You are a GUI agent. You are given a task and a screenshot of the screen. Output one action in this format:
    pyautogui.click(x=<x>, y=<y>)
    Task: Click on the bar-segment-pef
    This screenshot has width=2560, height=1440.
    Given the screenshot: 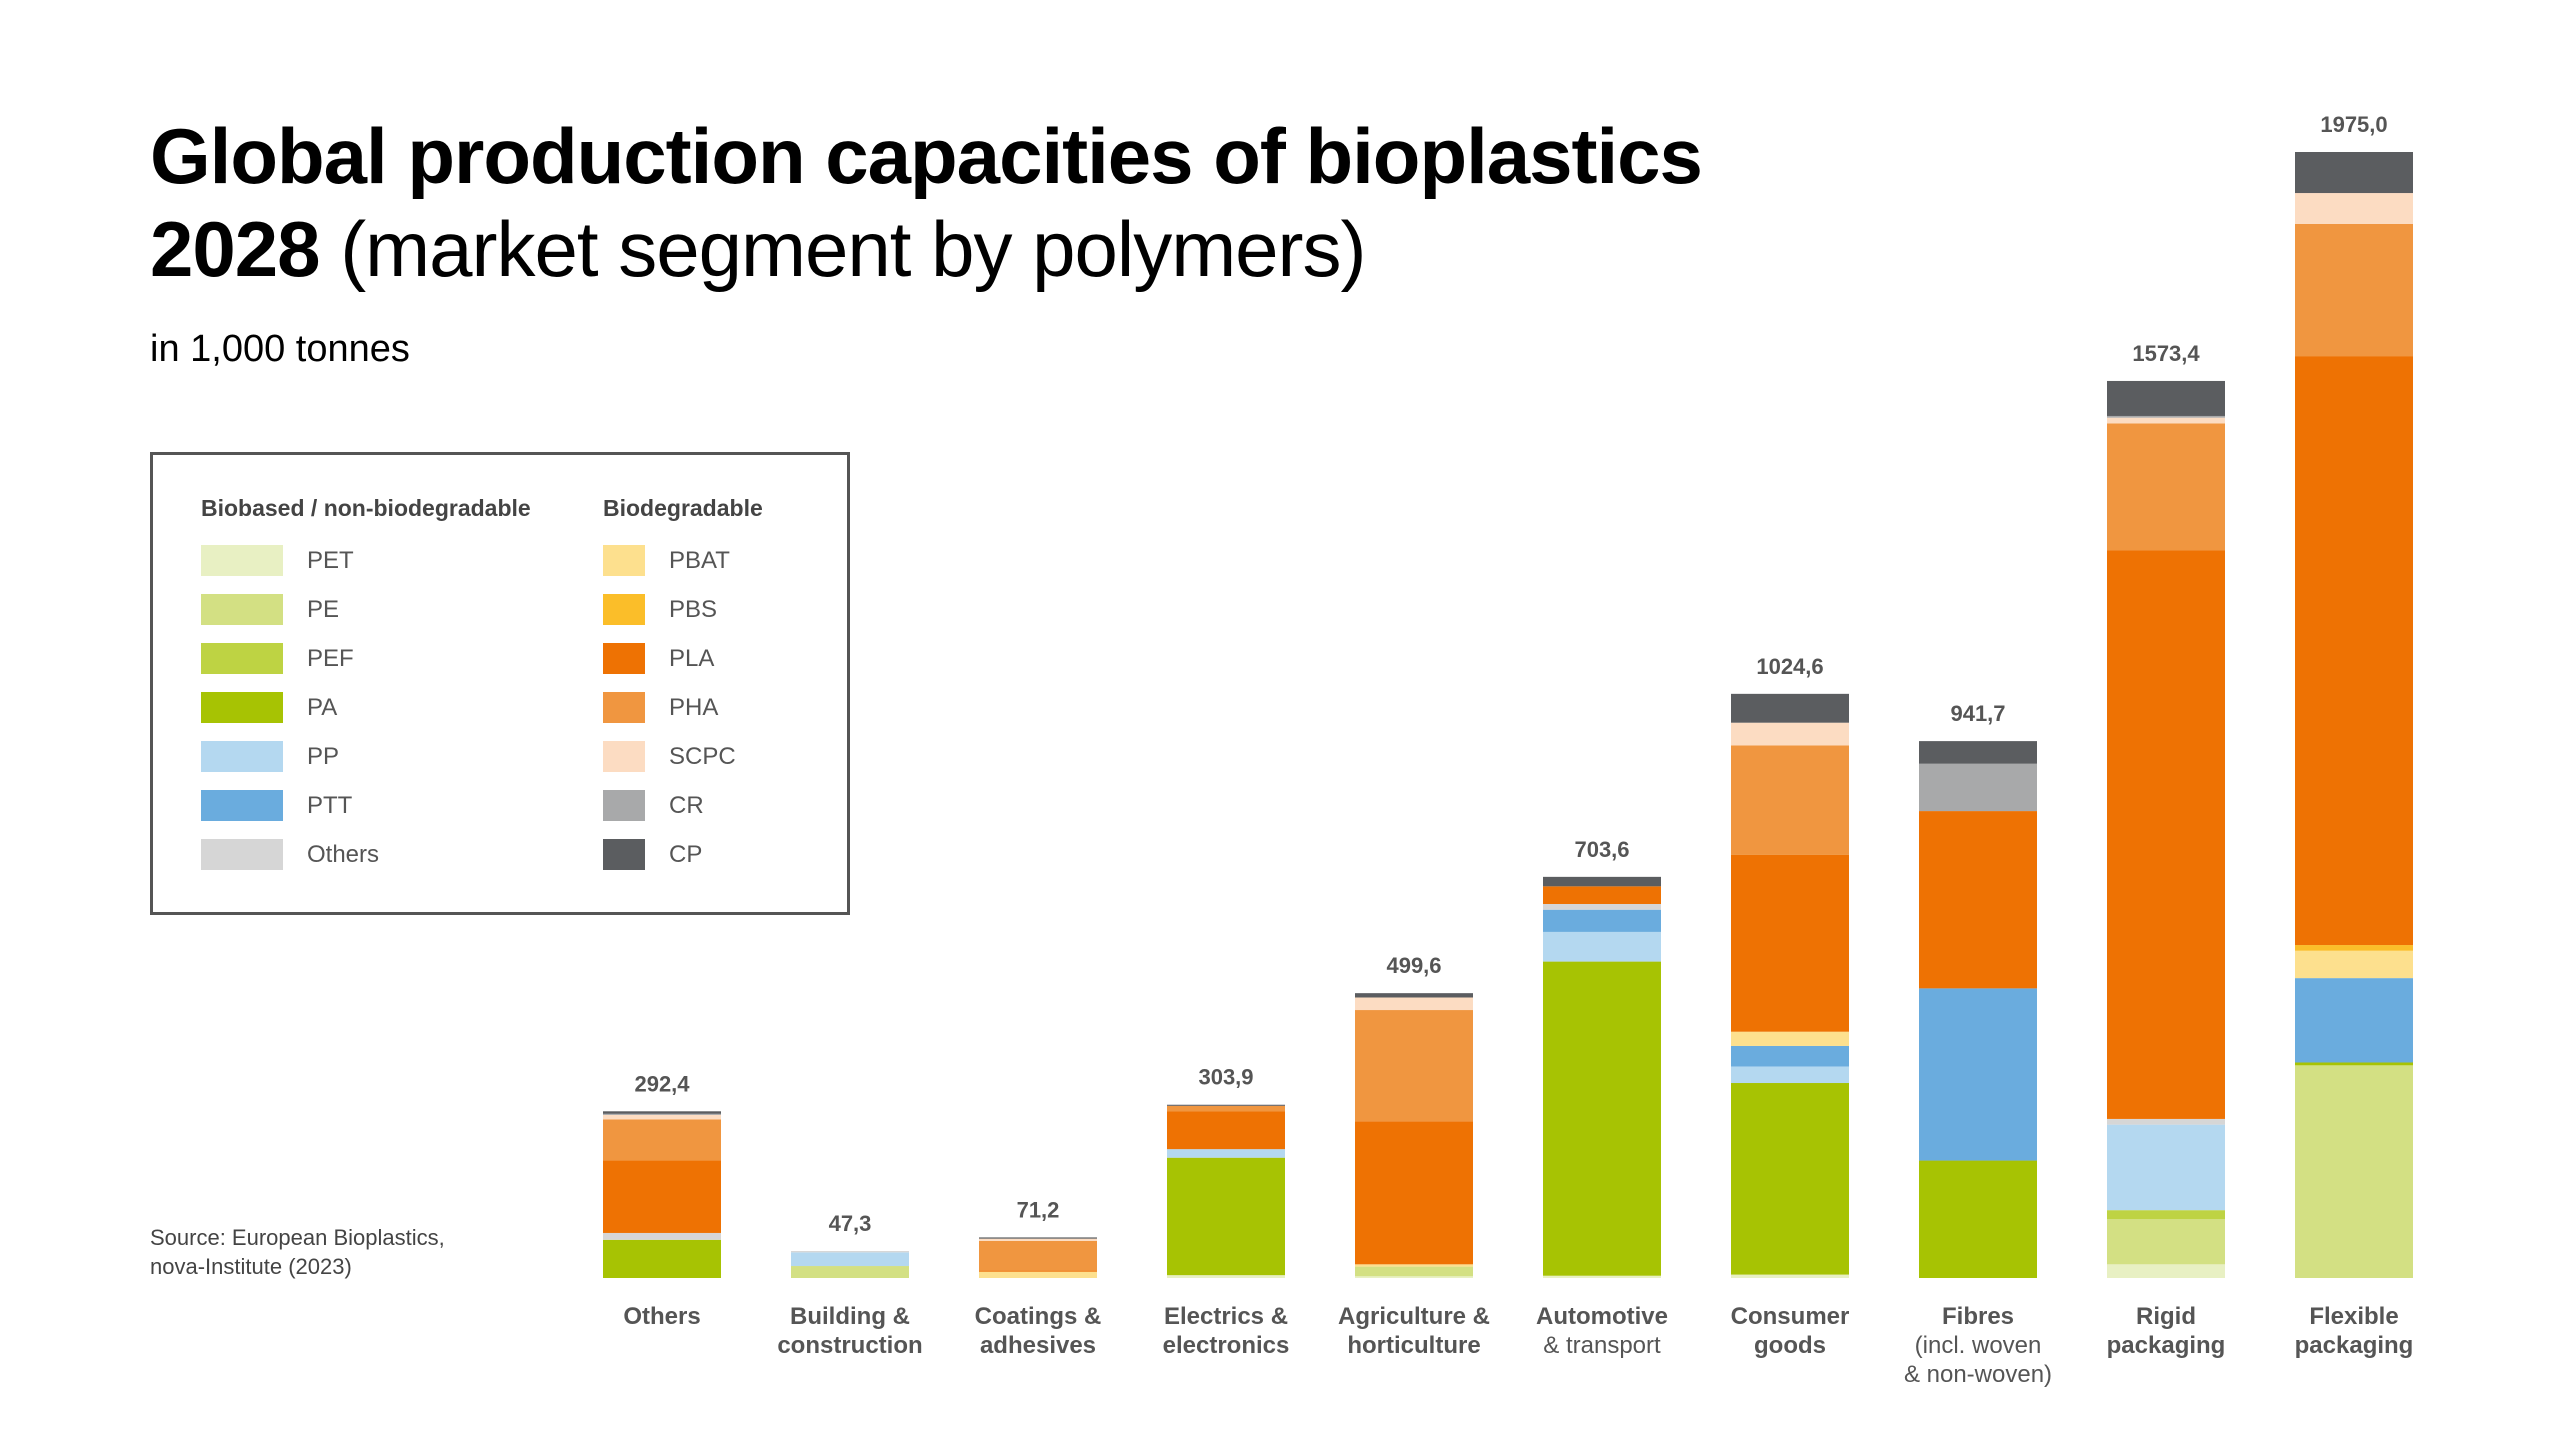 What is the action you would take?
    pyautogui.click(x=2166, y=1215)
    